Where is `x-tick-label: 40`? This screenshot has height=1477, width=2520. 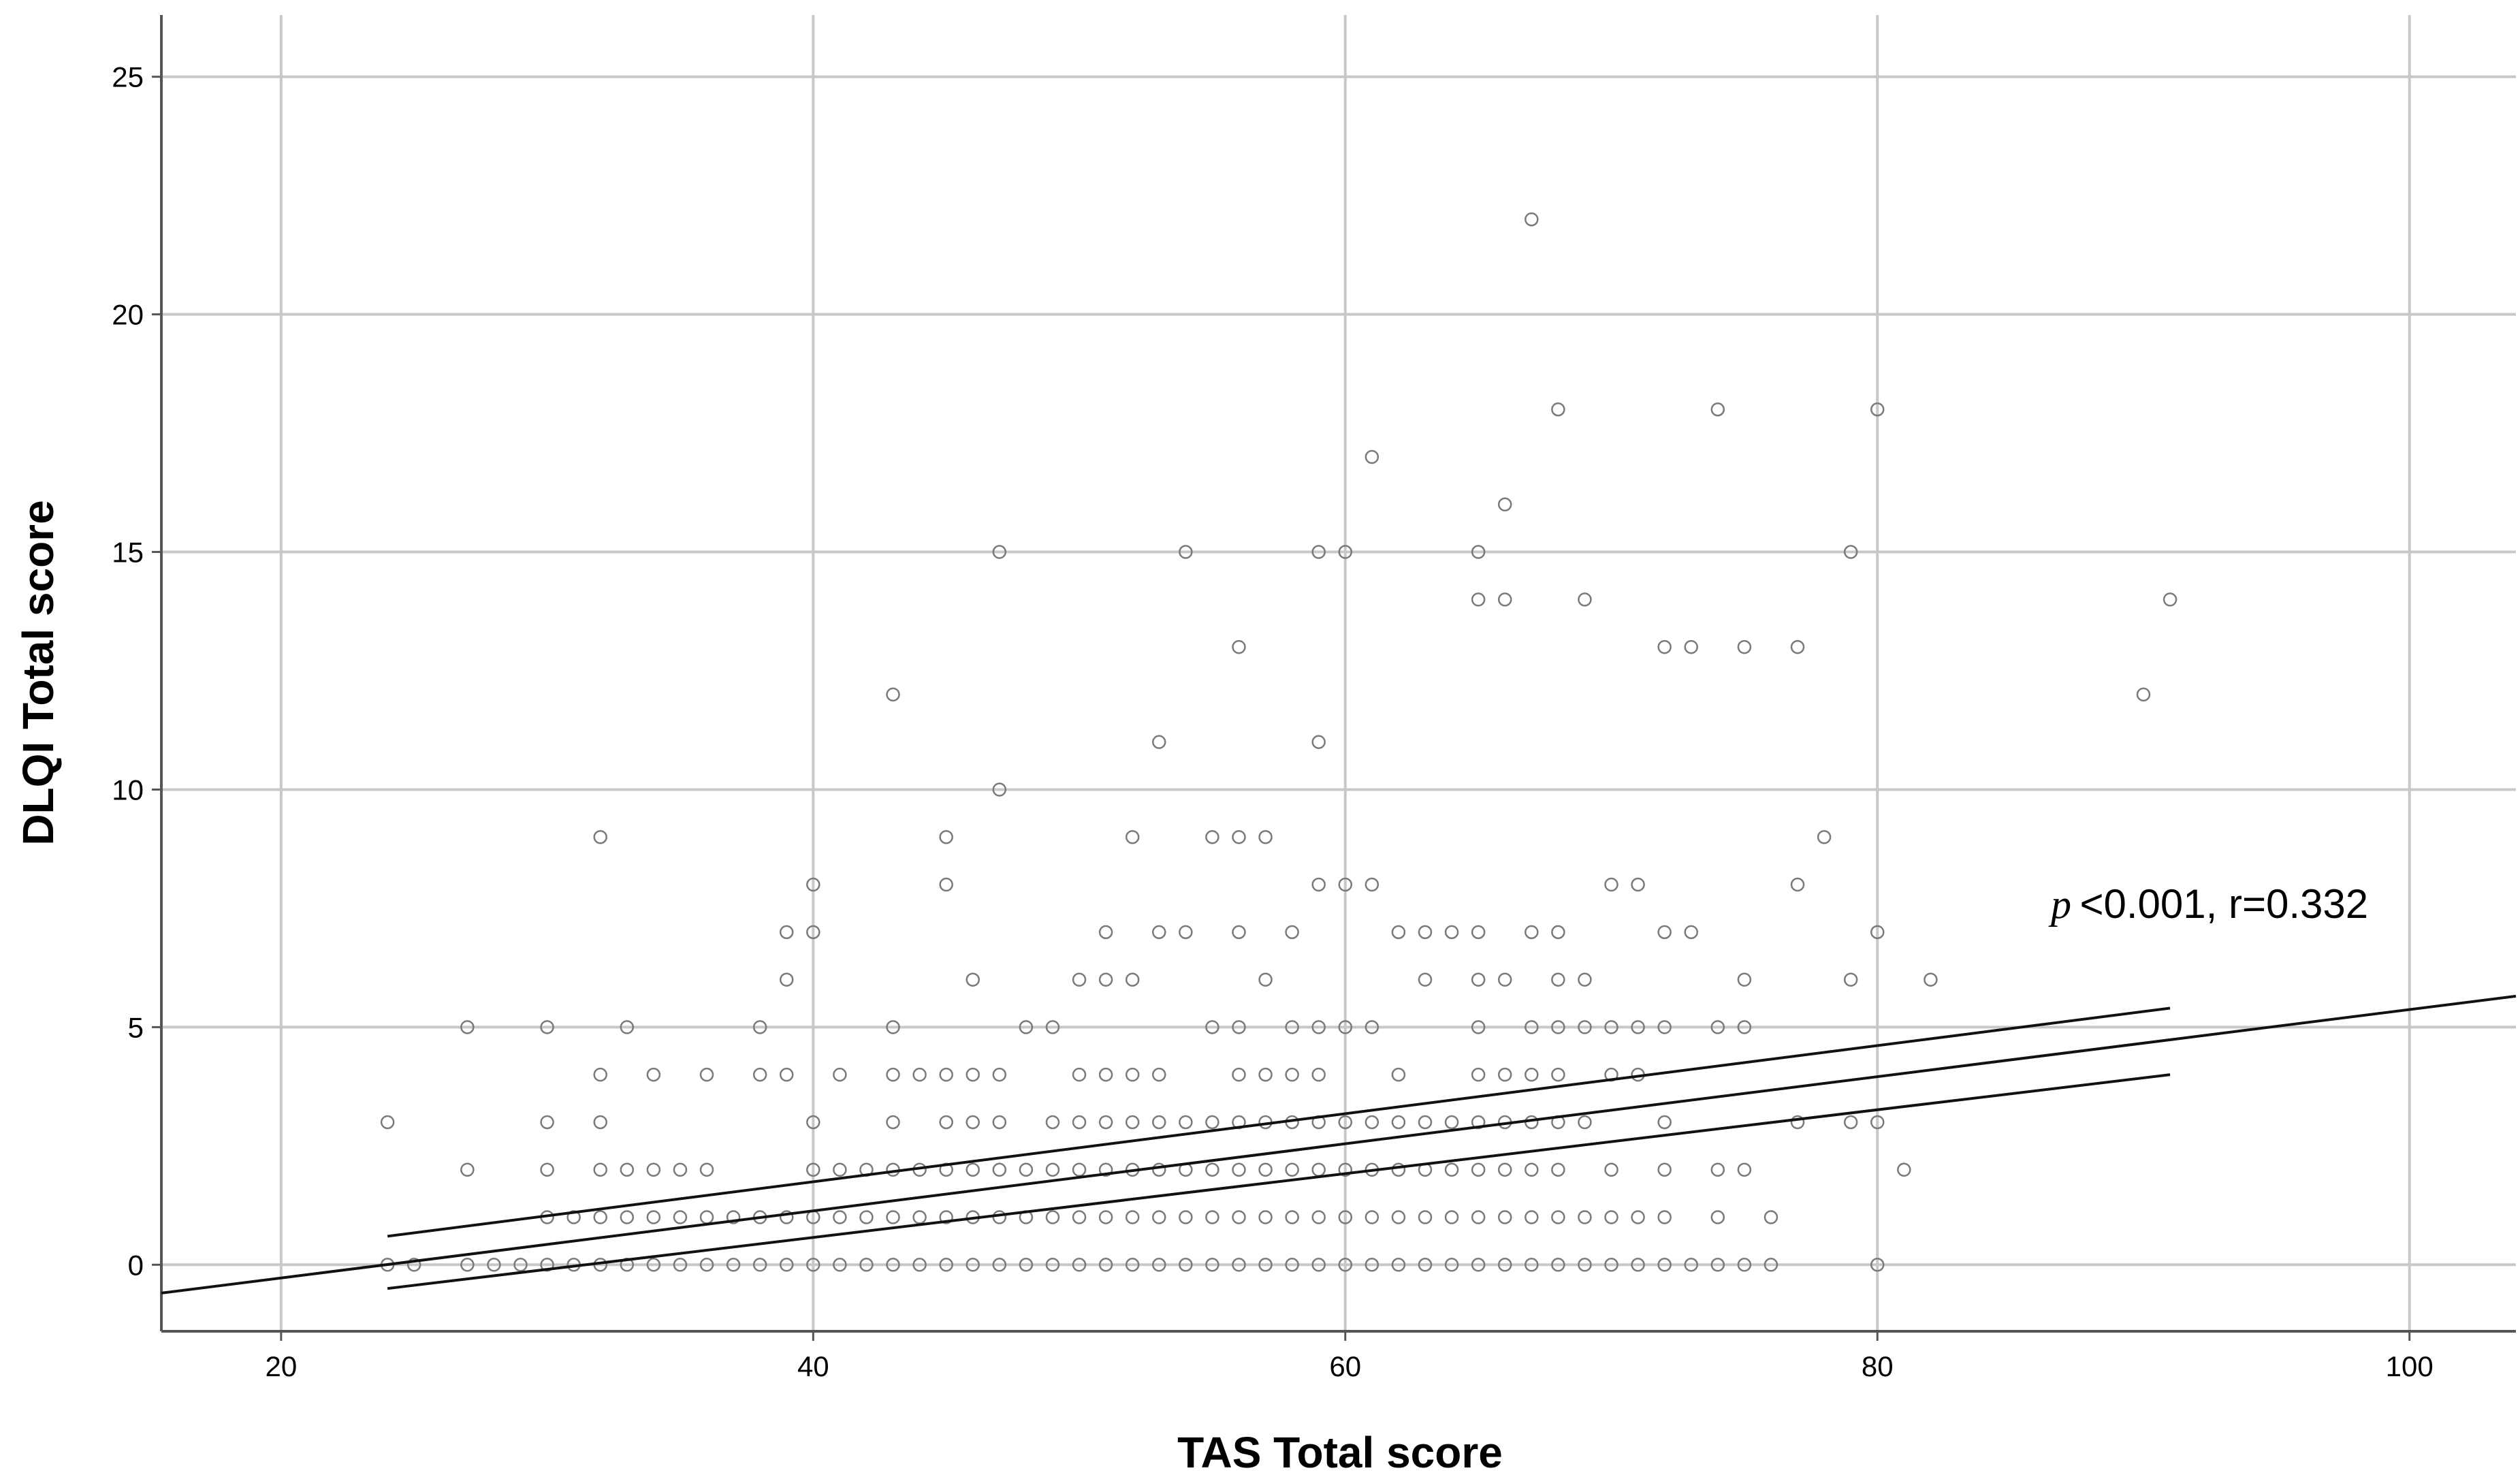
x-tick-label: 40 is located at coordinates (813, 1366).